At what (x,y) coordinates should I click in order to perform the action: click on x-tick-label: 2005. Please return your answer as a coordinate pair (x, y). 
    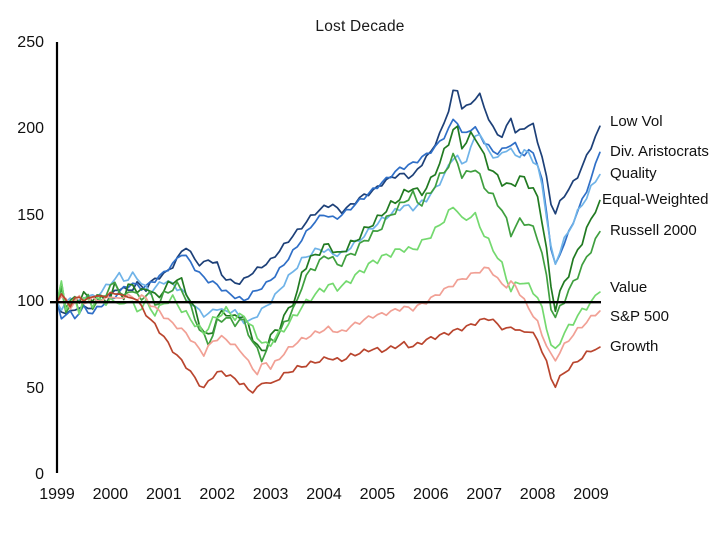
    Looking at the image, I should click on (377, 494).